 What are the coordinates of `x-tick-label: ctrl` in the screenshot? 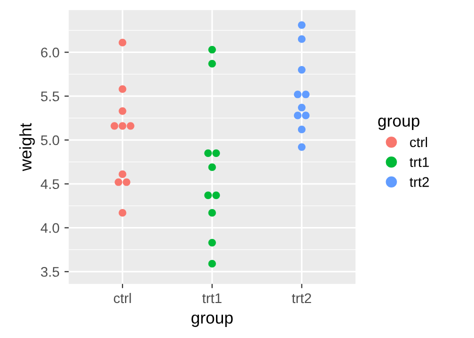 It's located at (122, 298).